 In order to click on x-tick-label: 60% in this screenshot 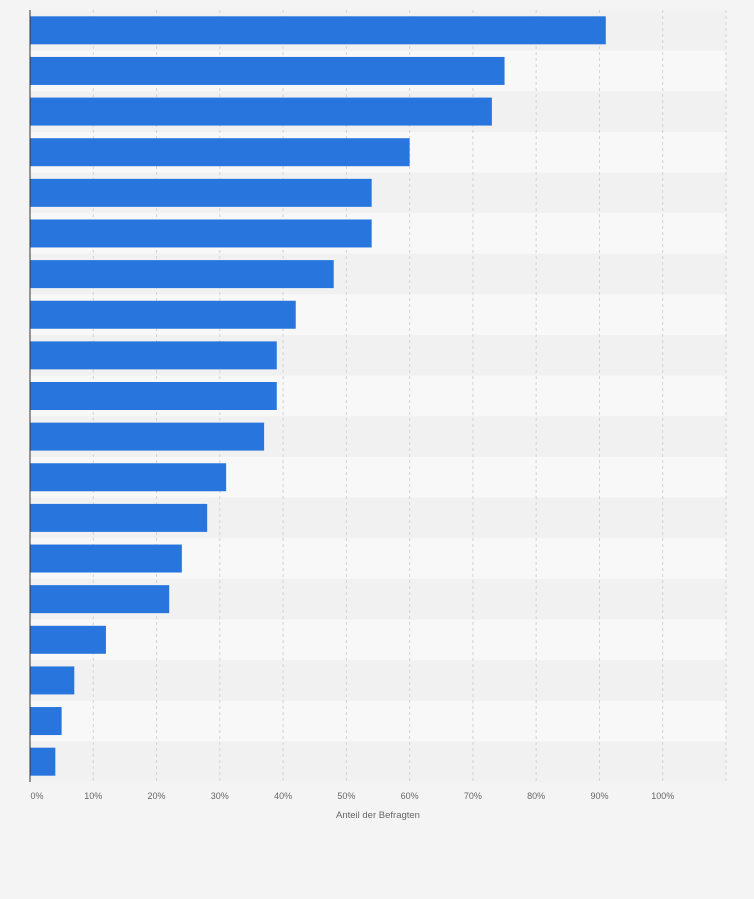, I will do `click(410, 796)`.